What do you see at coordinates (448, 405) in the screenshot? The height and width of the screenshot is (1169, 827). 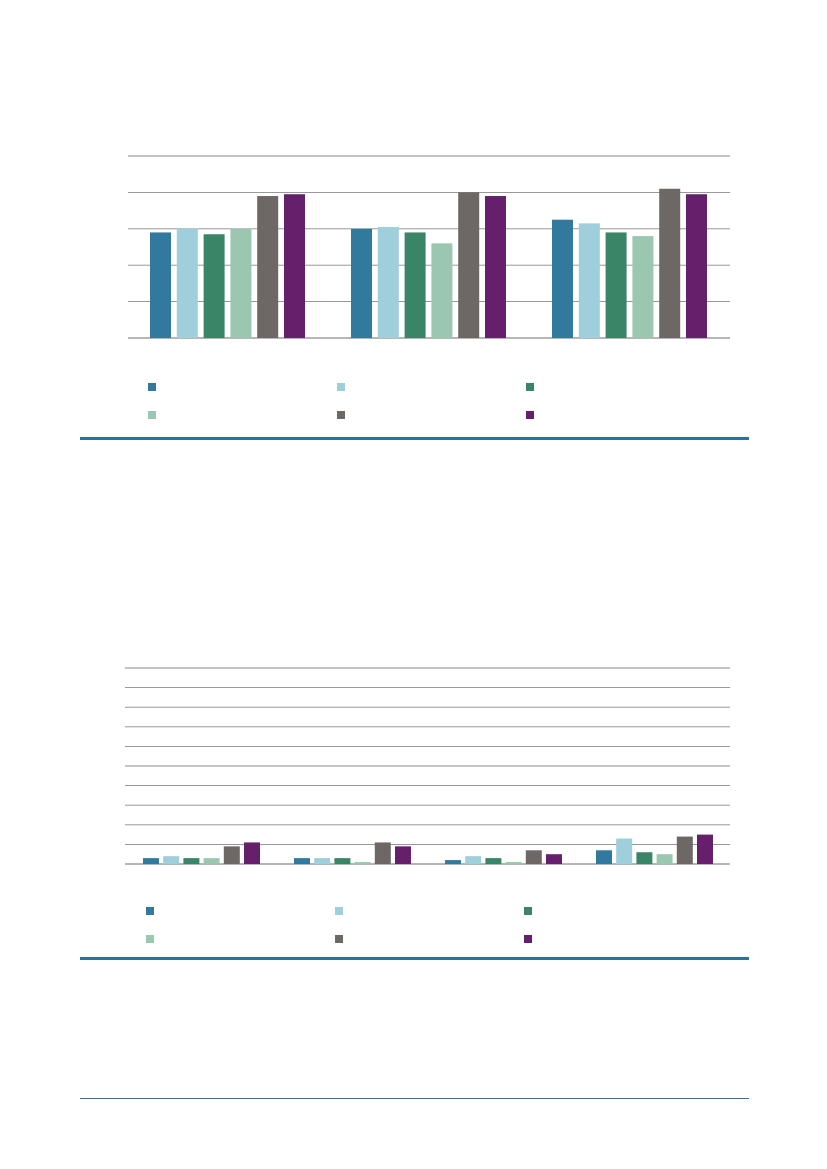 I see `chart-1-legend` at bounding box center [448, 405].